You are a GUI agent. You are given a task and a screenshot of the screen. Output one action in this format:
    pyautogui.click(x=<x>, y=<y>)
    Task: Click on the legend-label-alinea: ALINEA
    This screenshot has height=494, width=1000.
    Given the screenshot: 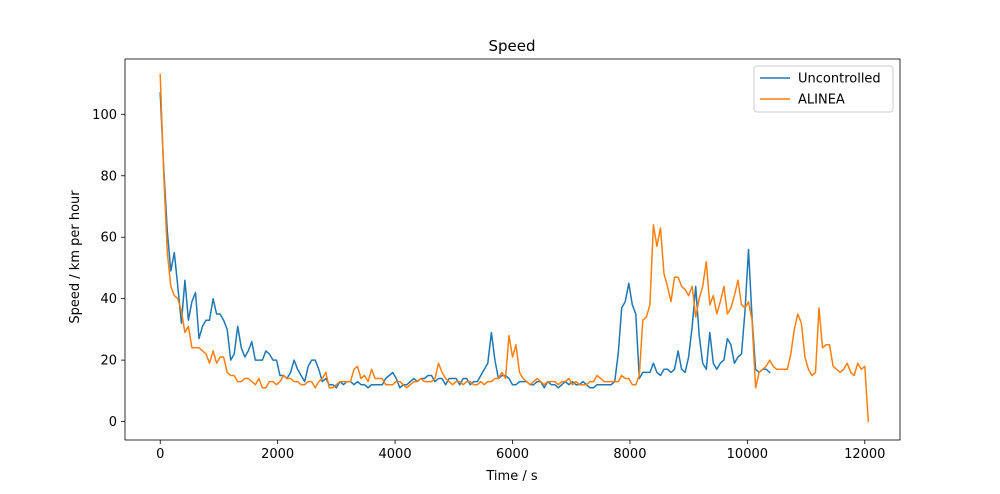 What is the action you would take?
    pyautogui.click(x=821, y=100)
    